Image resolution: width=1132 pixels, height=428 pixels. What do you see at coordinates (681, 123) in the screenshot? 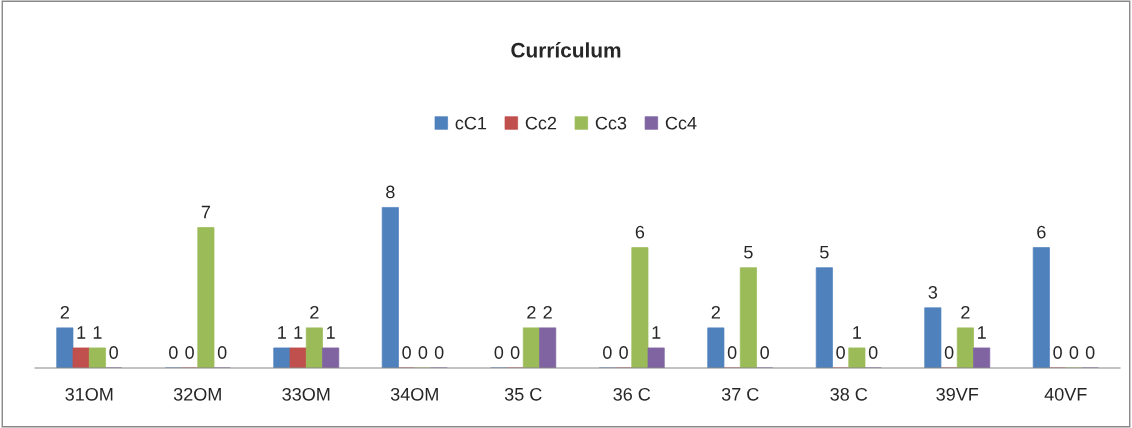
I see `legend-label: Cc4` at bounding box center [681, 123].